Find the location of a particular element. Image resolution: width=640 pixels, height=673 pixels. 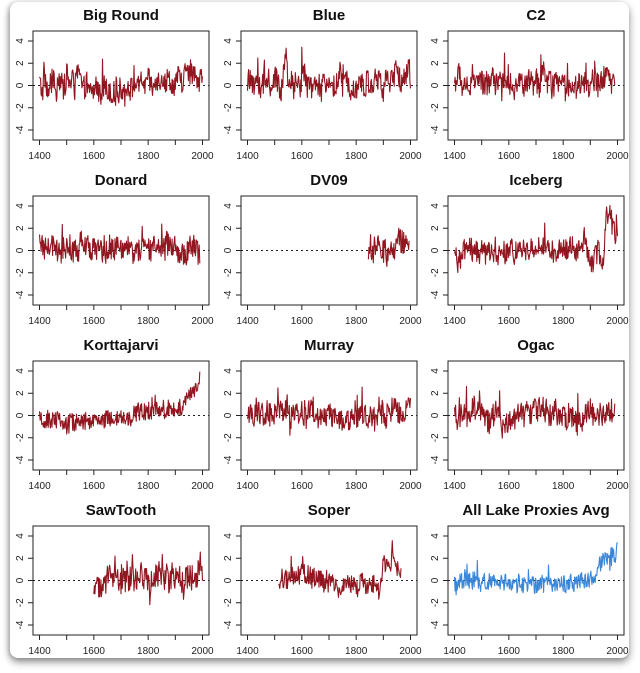

chart-panel: Blue 1400 1600 1800 2000 -4 -2 0 2 4 is located at coordinates (322, 84).